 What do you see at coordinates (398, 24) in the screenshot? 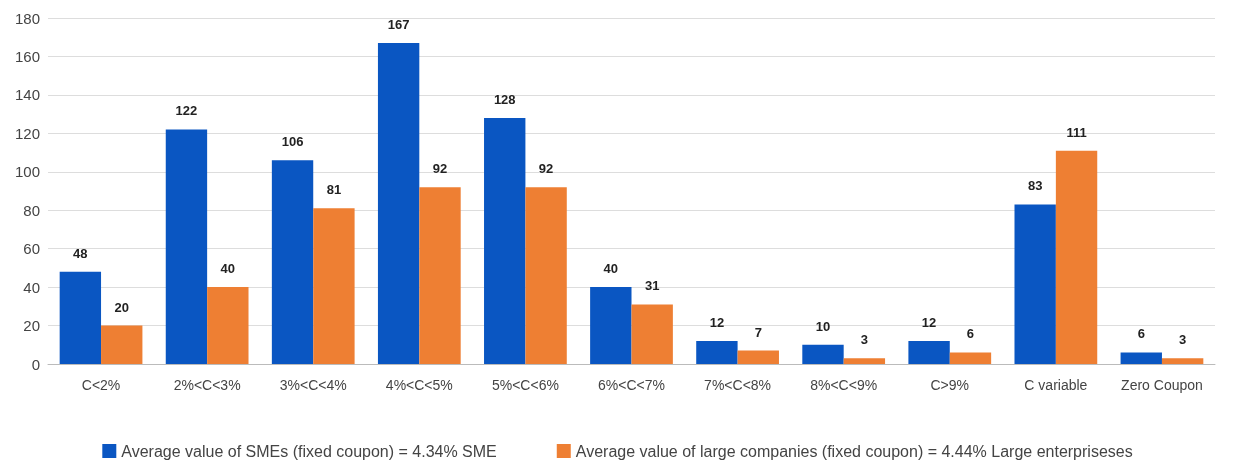
I see `data-label: 167` at bounding box center [398, 24].